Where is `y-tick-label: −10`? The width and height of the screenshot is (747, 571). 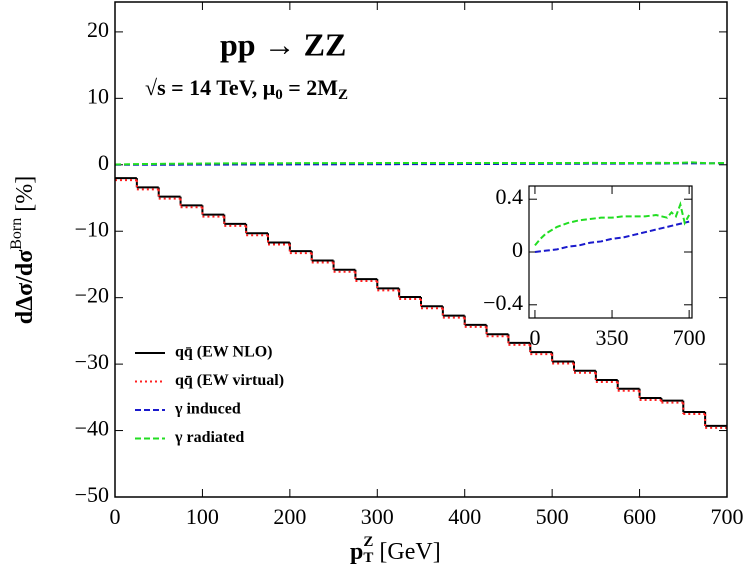
y-tick-label: −10 is located at coordinates (92, 228).